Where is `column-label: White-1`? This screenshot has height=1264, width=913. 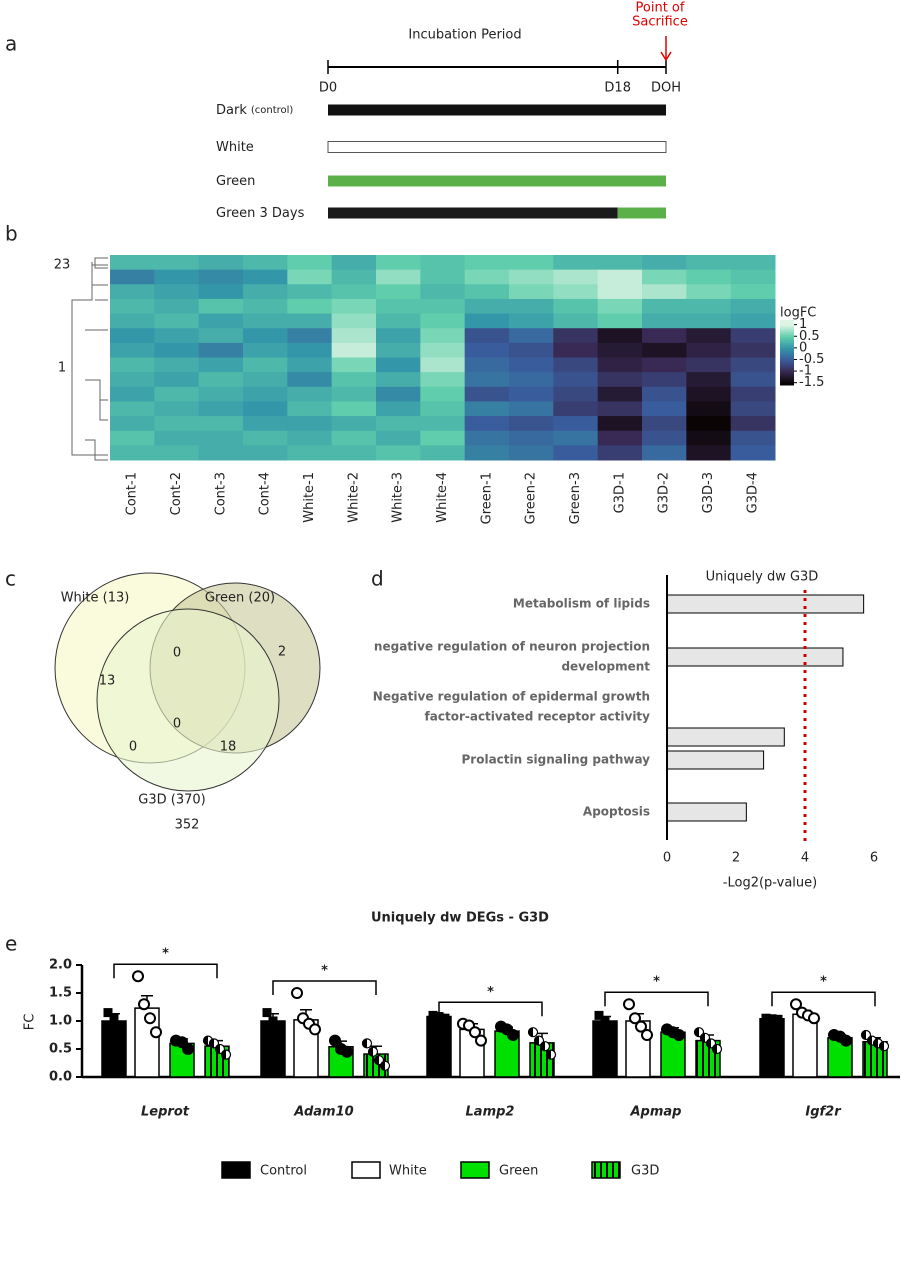
column-label: White-1 is located at coordinates (309, 497).